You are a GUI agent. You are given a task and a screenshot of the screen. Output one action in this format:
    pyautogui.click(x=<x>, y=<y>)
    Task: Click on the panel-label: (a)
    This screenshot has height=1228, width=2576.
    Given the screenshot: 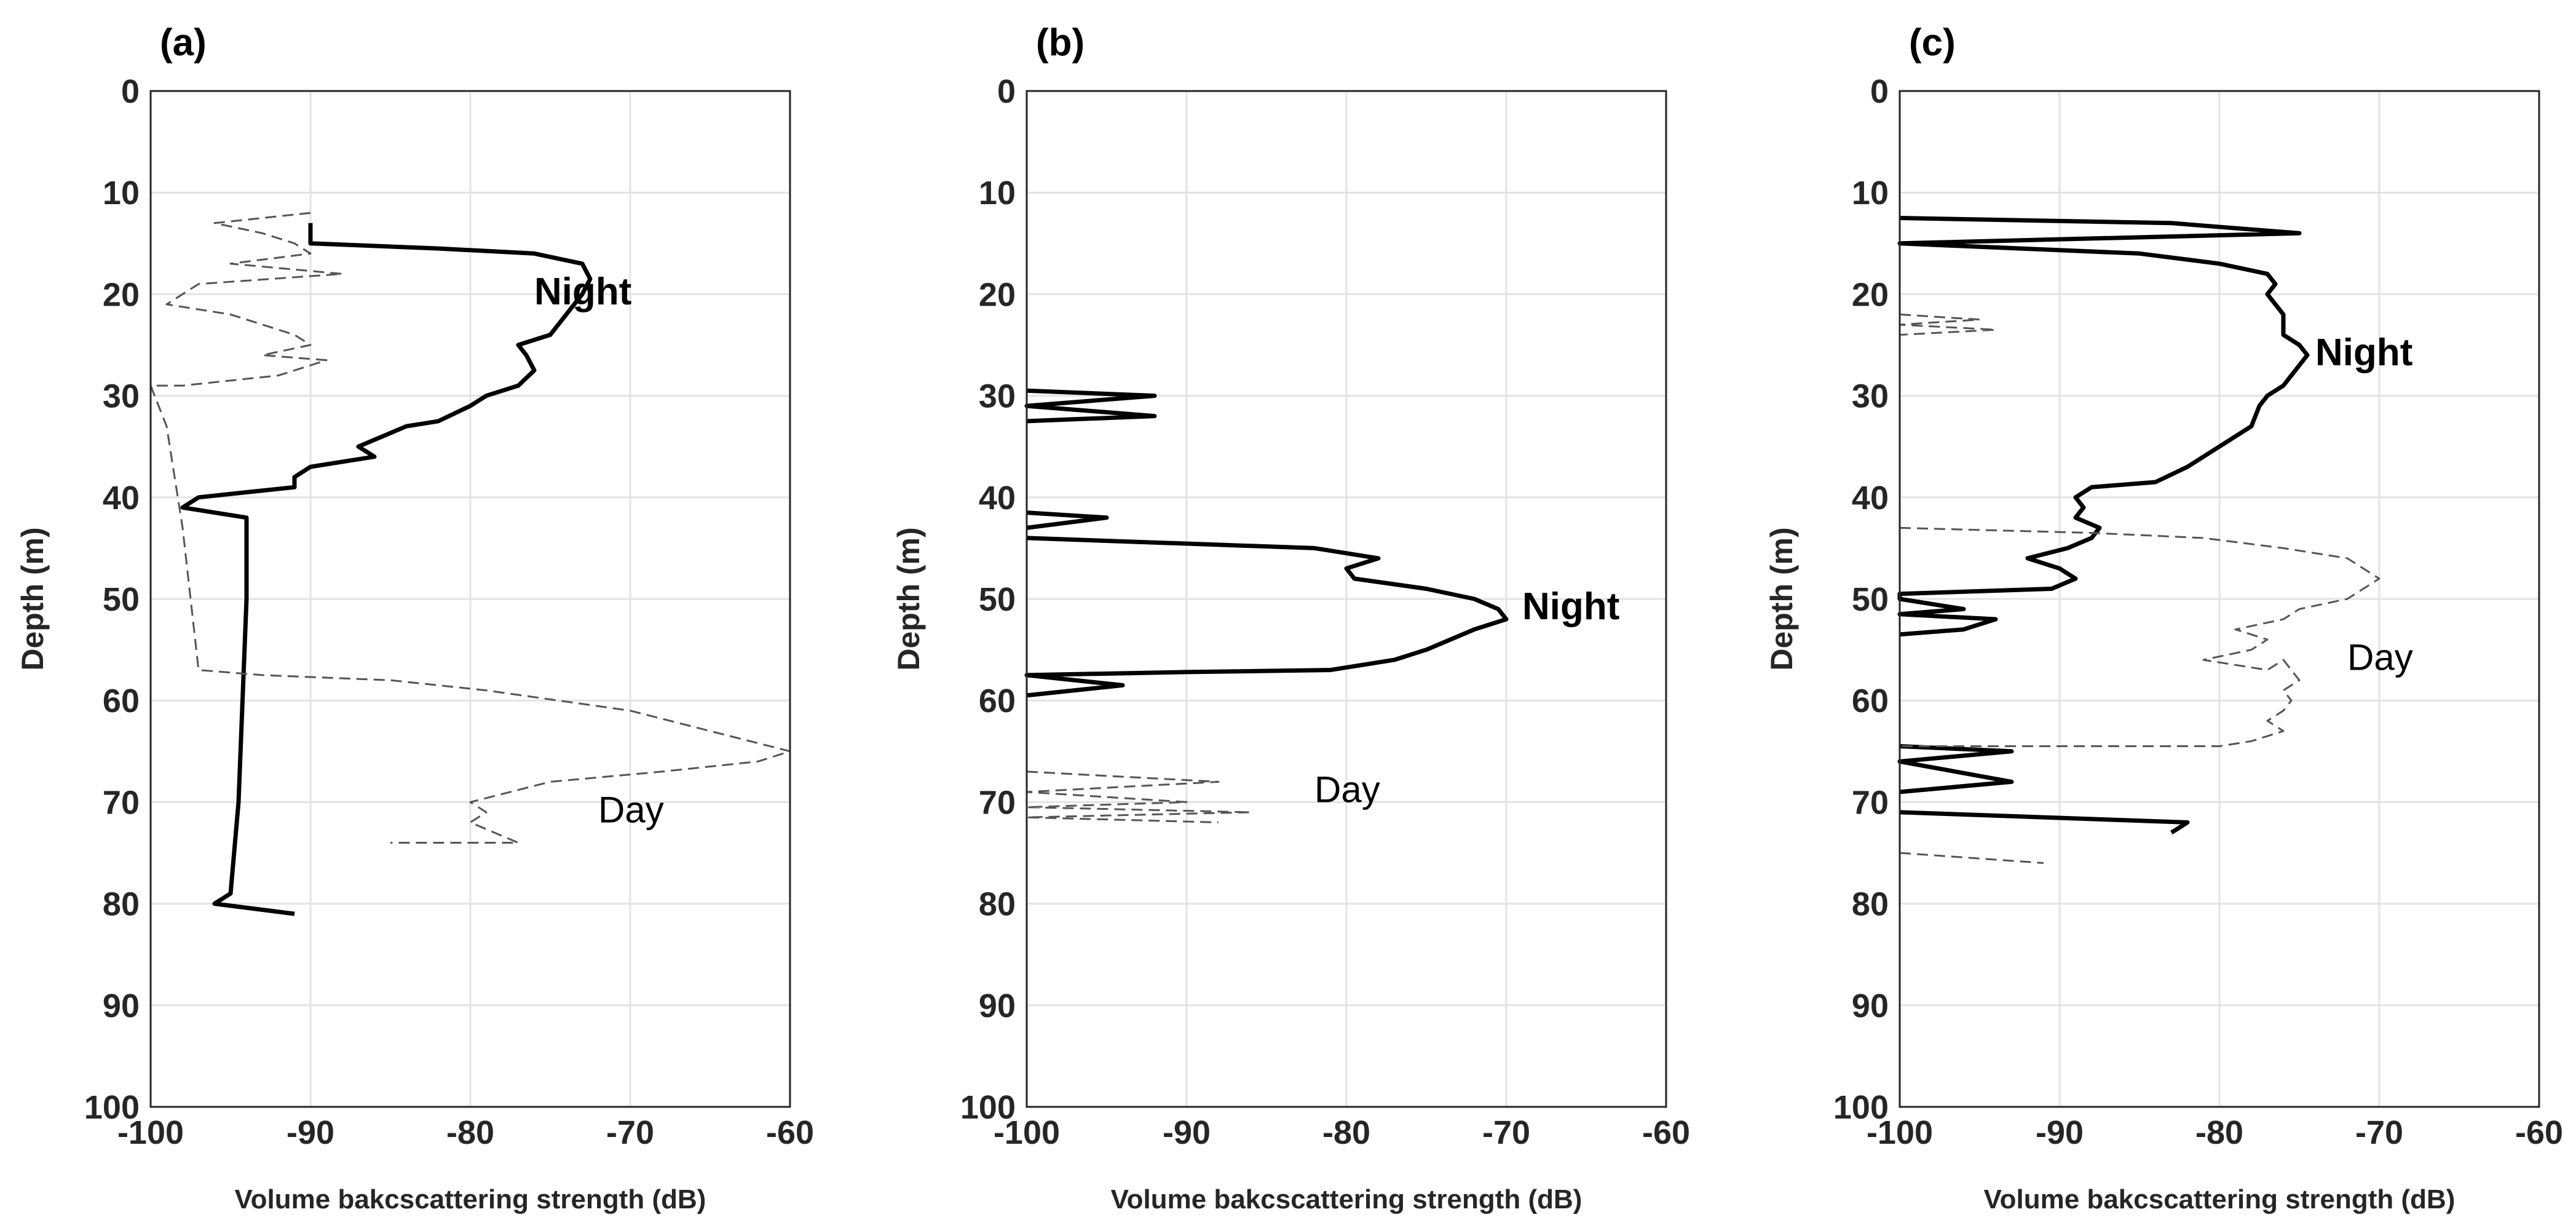 What is the action you would take?
    pyautogui.click(x=183, y=43)
    